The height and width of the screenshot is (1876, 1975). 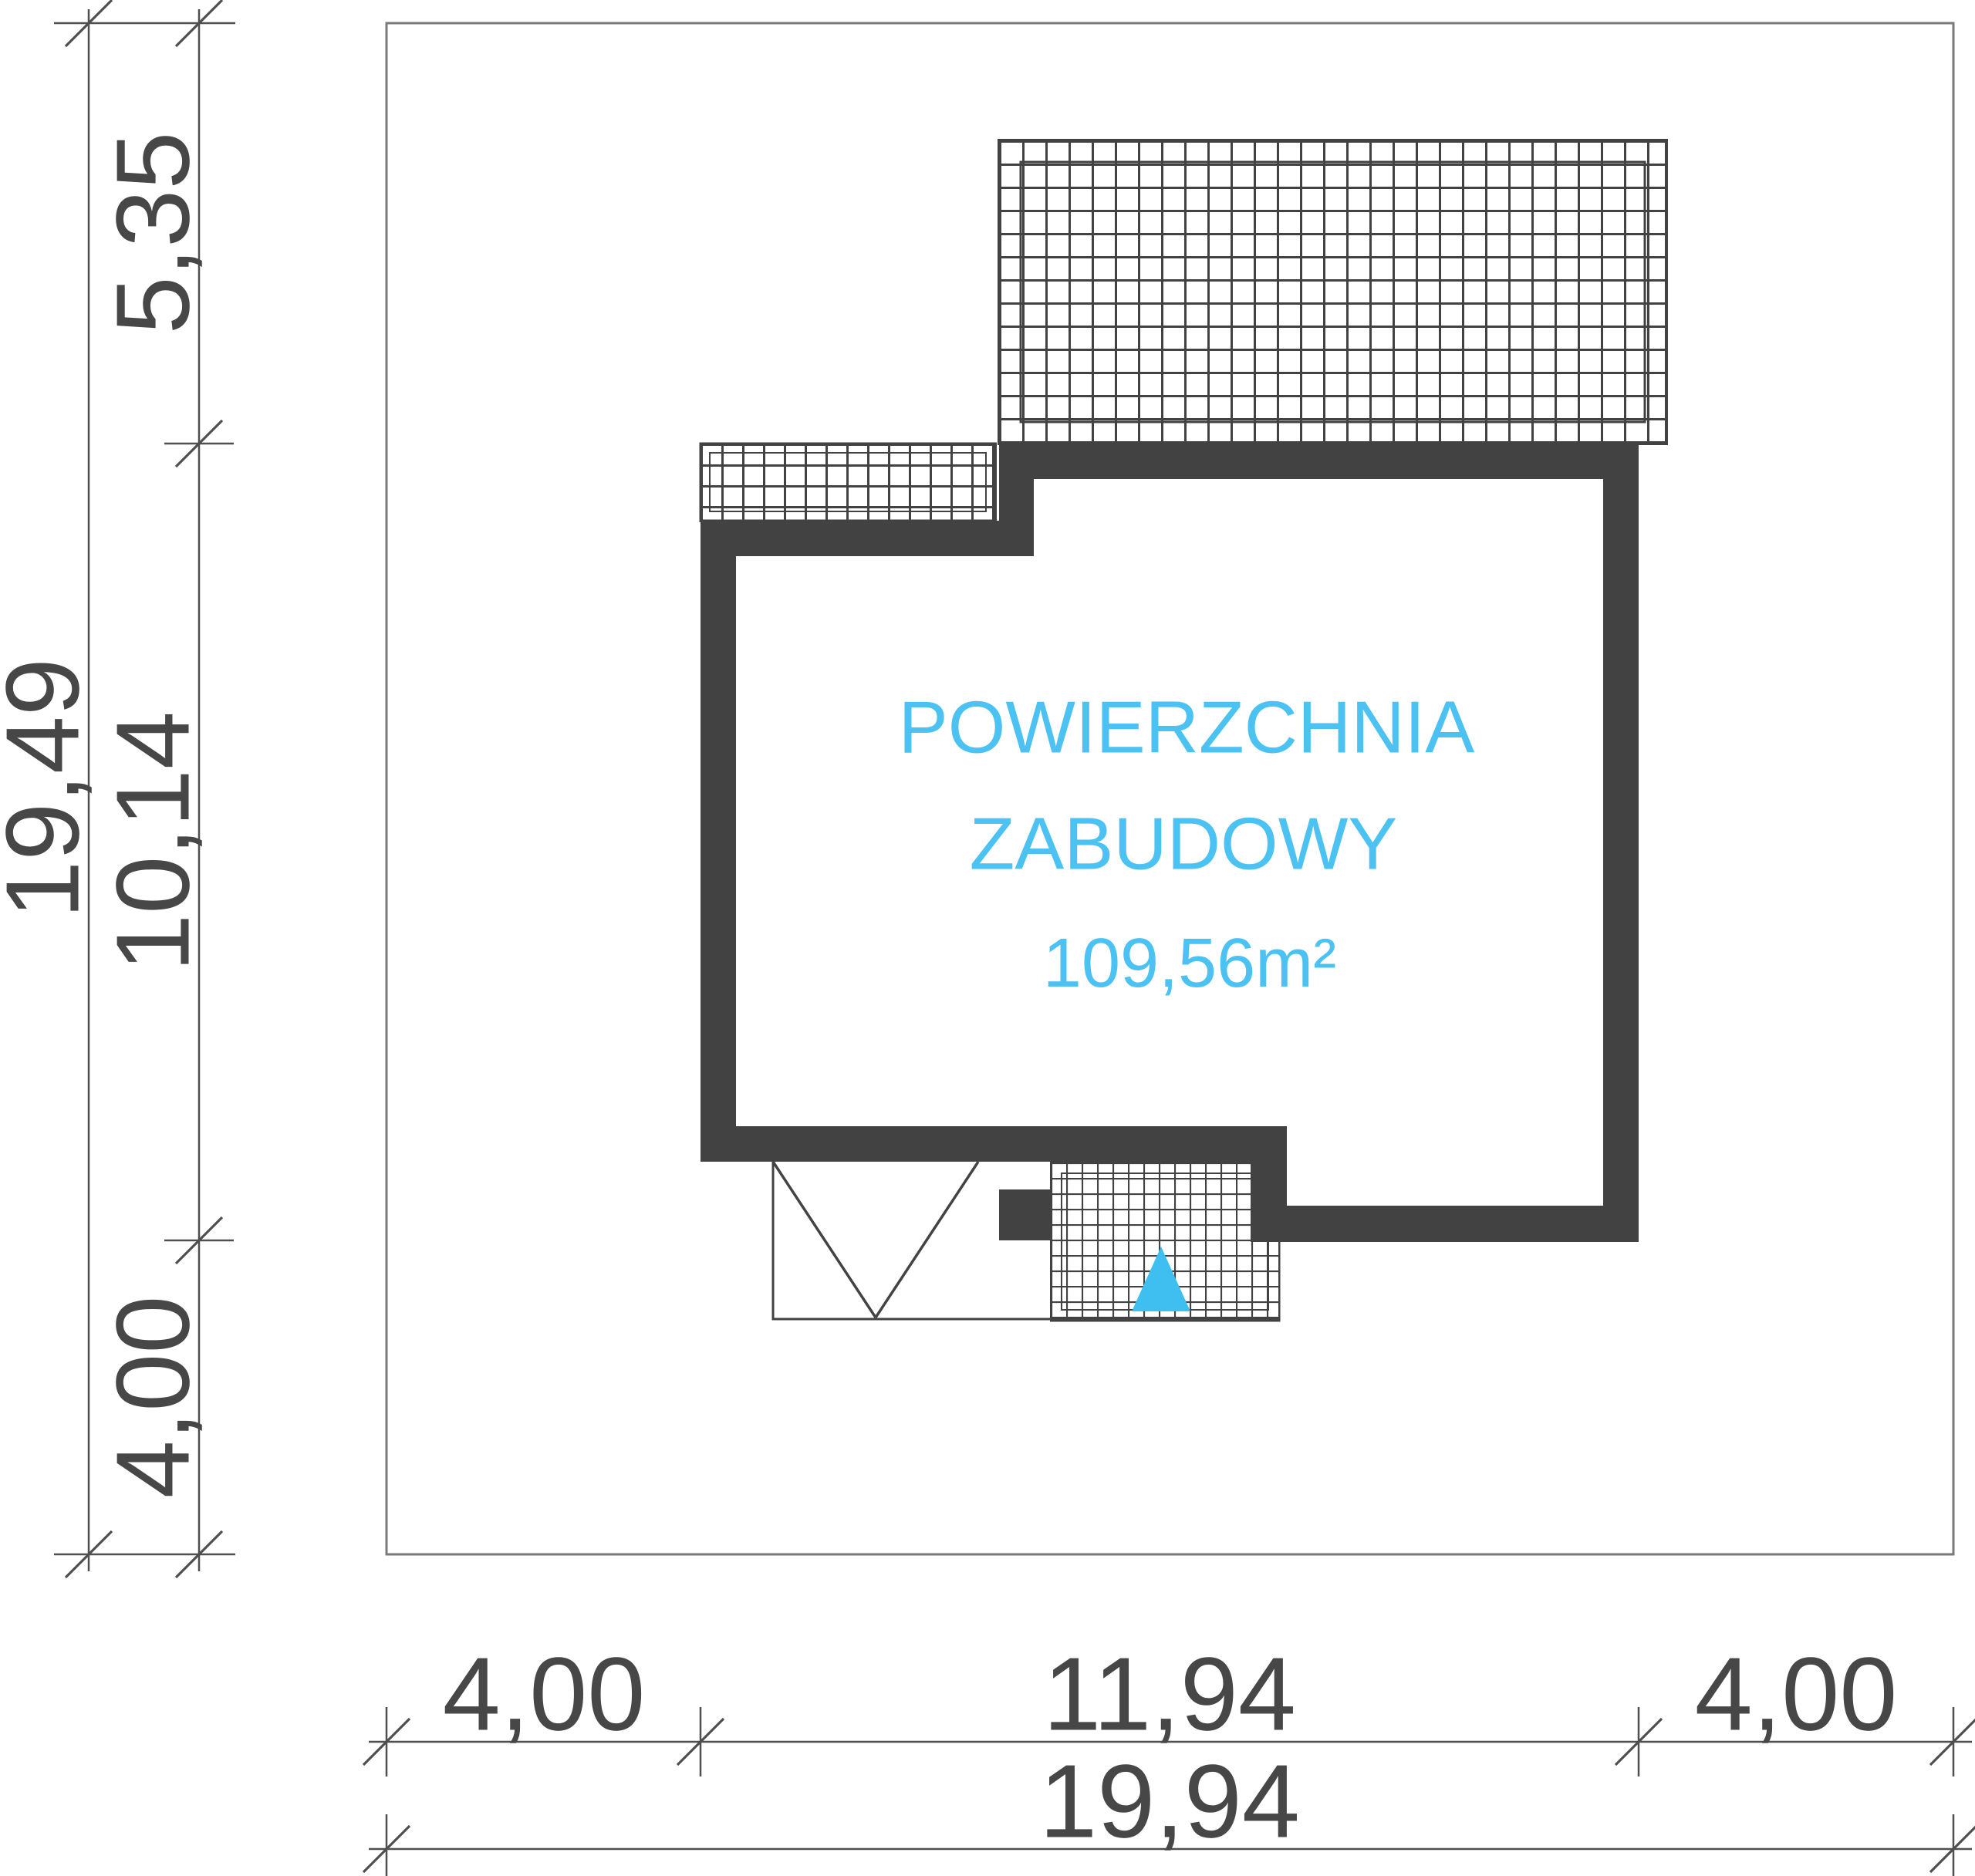 What do you see at coordinates (1169, 1695) in the screenshot?
I see `dim-bottom-segment-2: 11,94` at bounding box center [1169, 1695].